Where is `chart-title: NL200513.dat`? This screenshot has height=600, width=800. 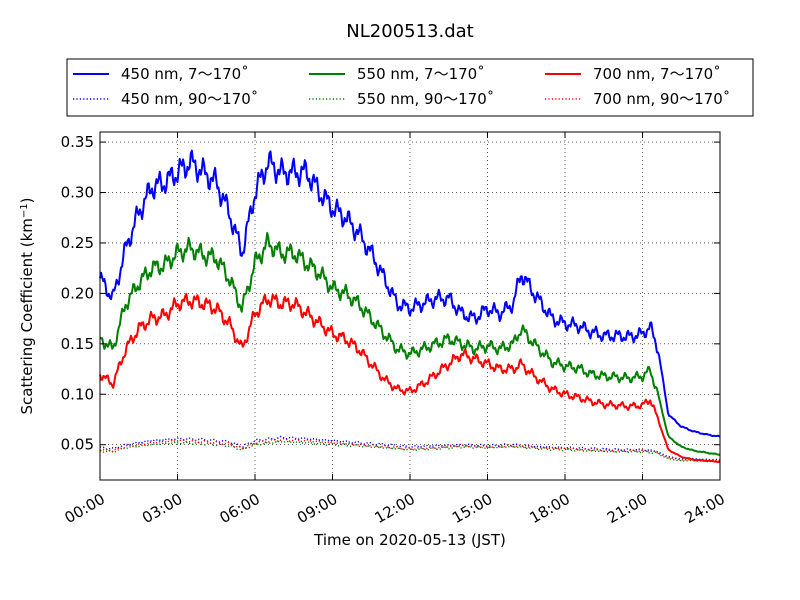
chart-title: NL200513.dat is located at coordinates (409, 31).